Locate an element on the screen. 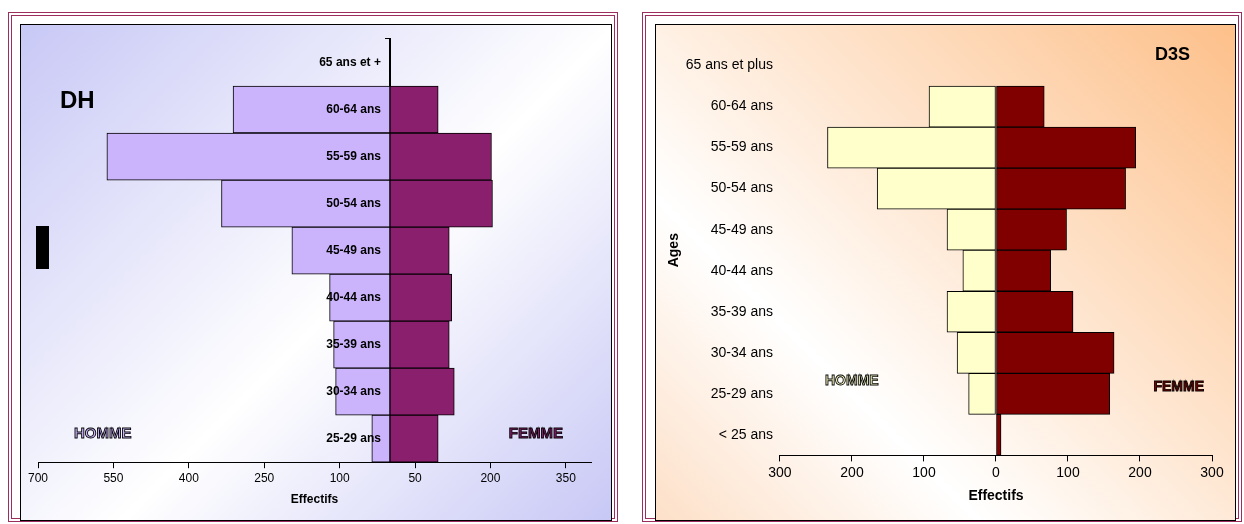 This screenshot has width=1244, height=524. y-axis-title: Ages is located at coordinates (673, 250).